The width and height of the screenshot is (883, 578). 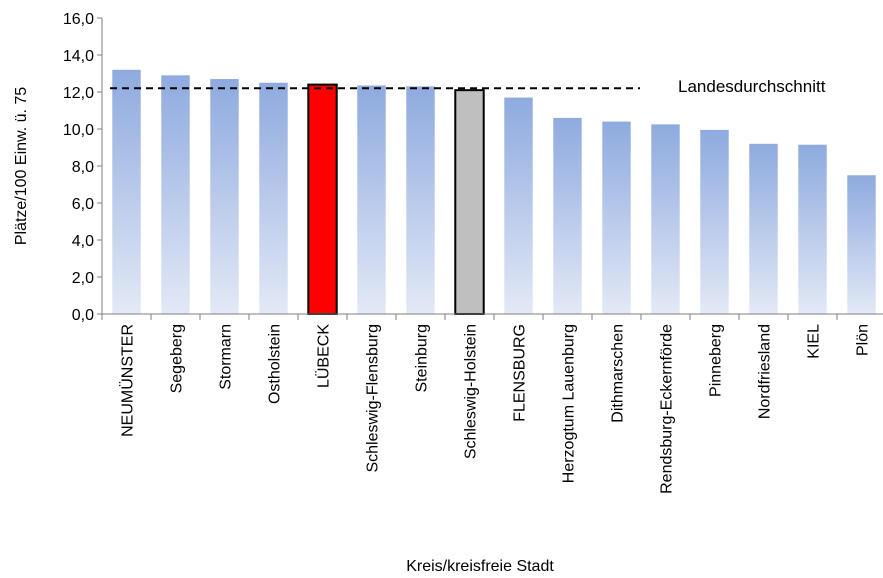 I want to click on y-tick-label: 2,0, so click(x=83, y=278).